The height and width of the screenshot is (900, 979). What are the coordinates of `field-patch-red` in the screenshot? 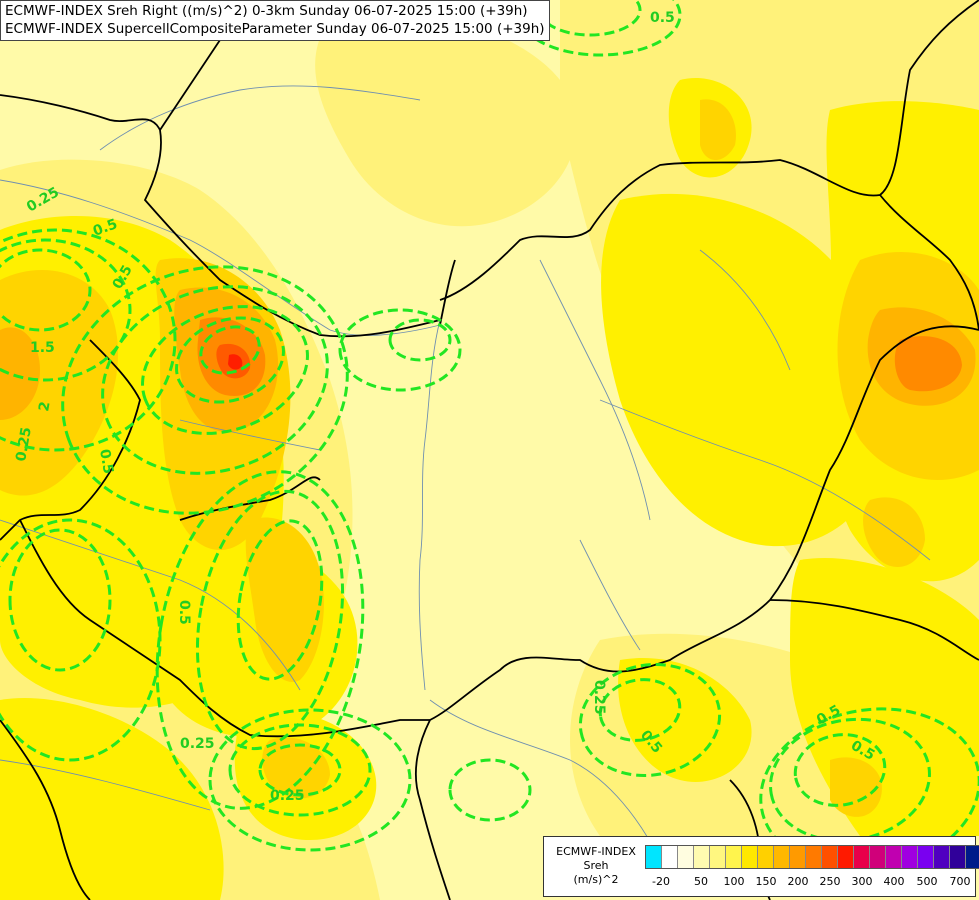 It's located at (235, 362).